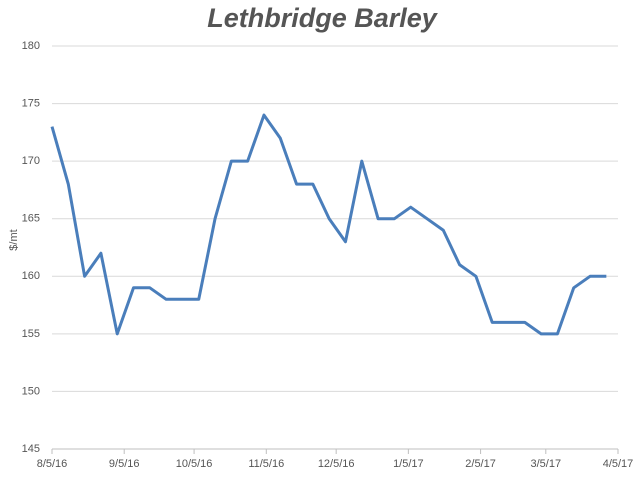 This screenshot has height=480, width=640. I want to click on x-tick-label: 10/5/16, so click(194, 464).